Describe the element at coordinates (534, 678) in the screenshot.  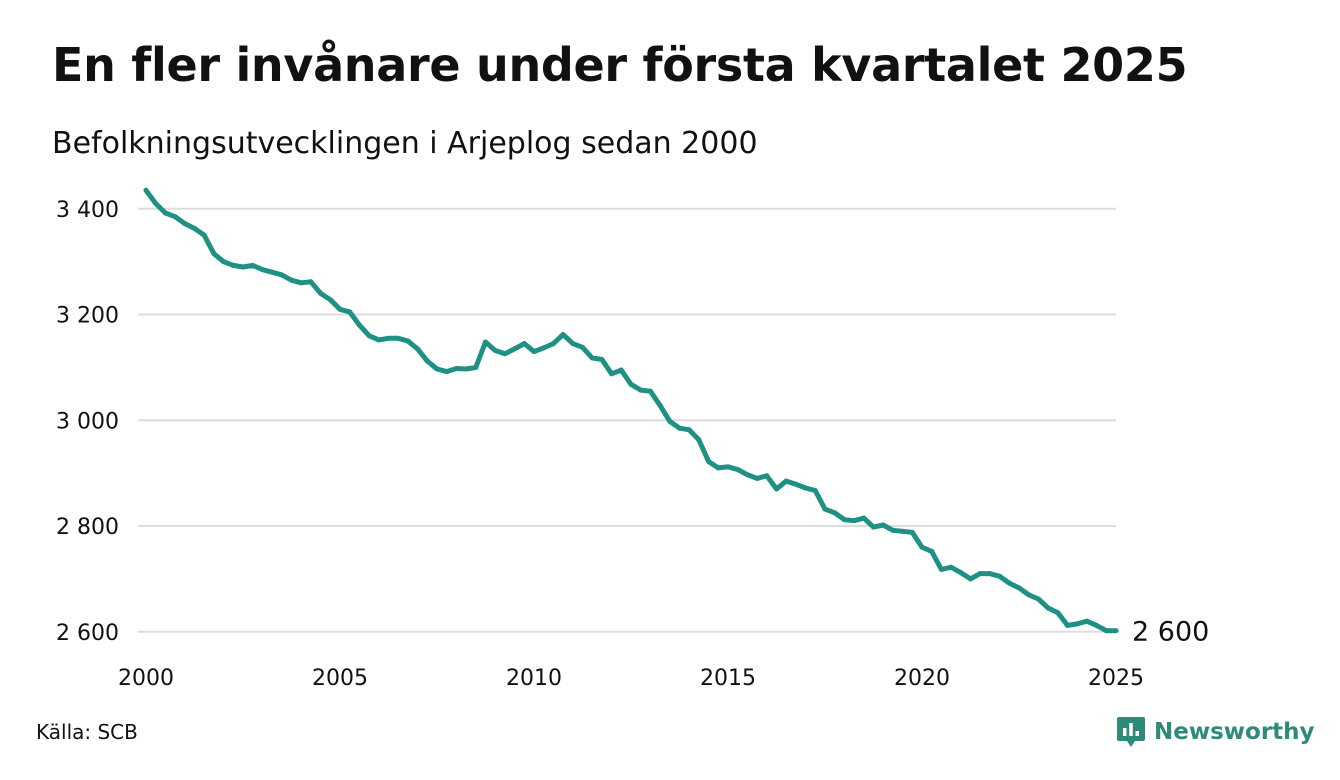
I see `x-tick-label: 2010` at that location.